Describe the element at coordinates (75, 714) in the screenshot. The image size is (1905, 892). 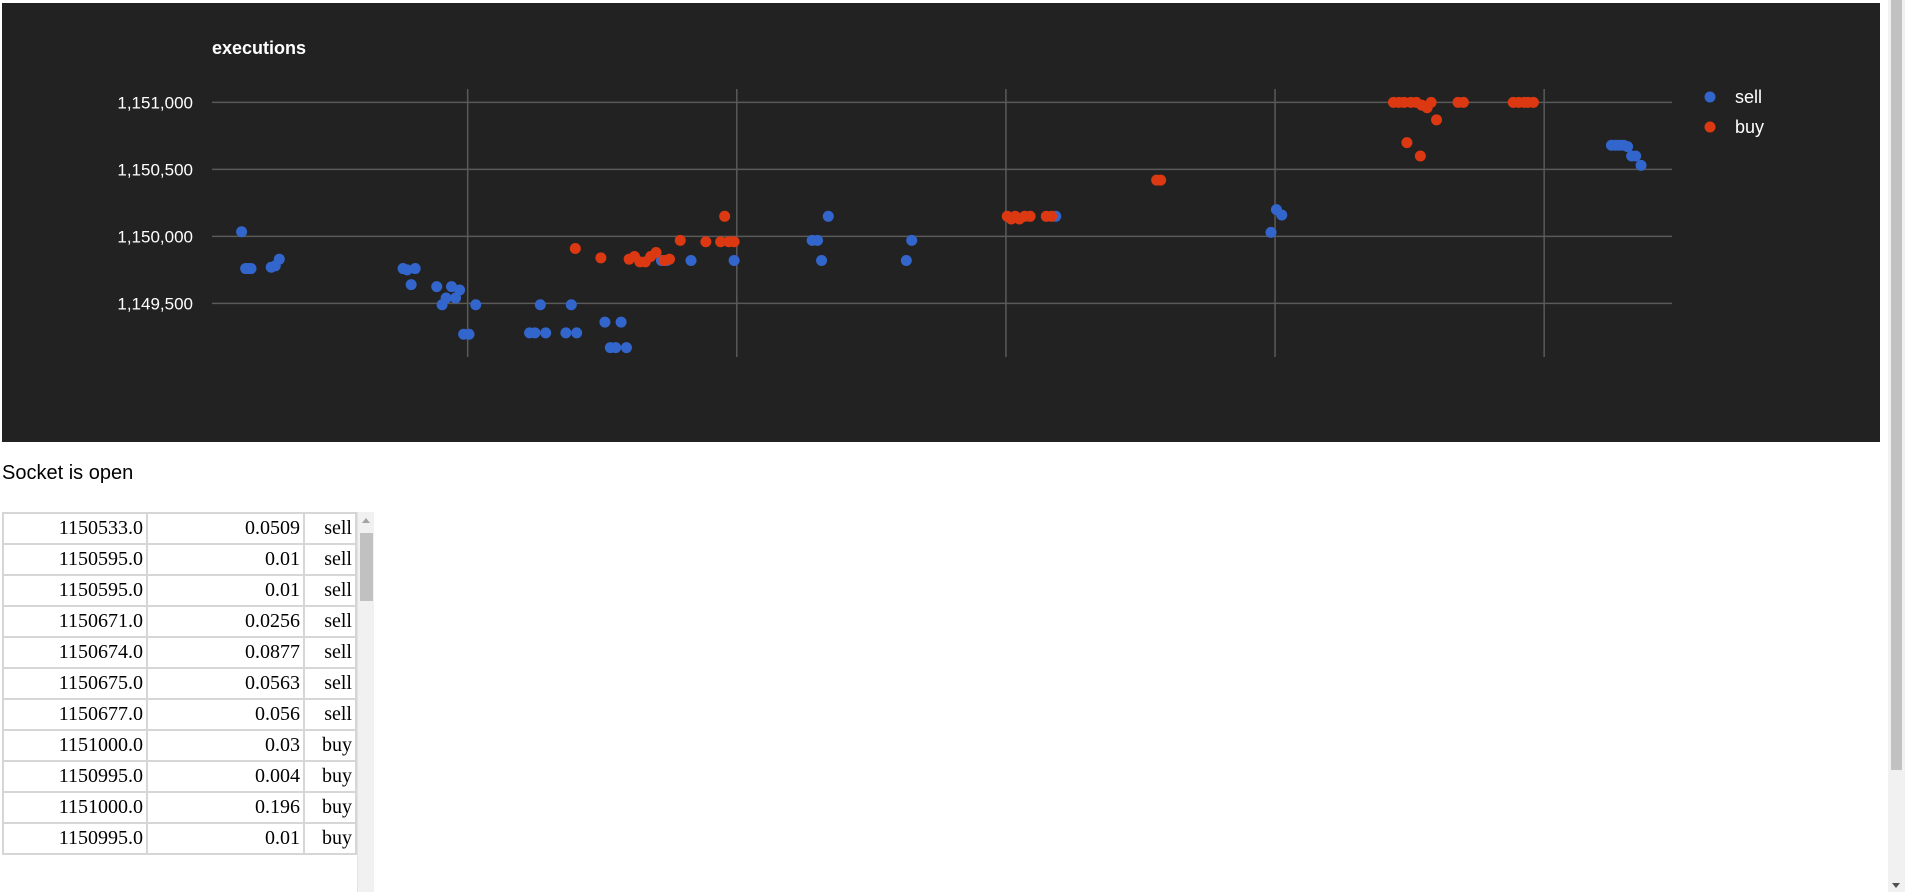
I see `price-cell: 1150677.0` at that location.